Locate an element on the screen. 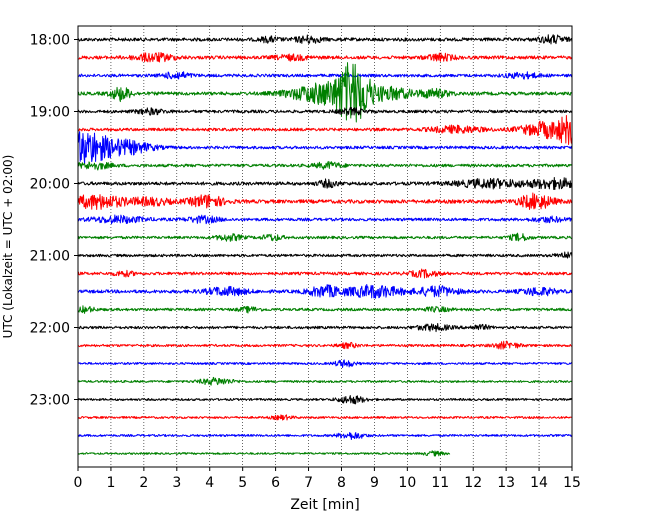 Image resolution: width=650 pixels, height=520 pixels. y-tick-label: 20:00 is located at coordinates (50, 185).